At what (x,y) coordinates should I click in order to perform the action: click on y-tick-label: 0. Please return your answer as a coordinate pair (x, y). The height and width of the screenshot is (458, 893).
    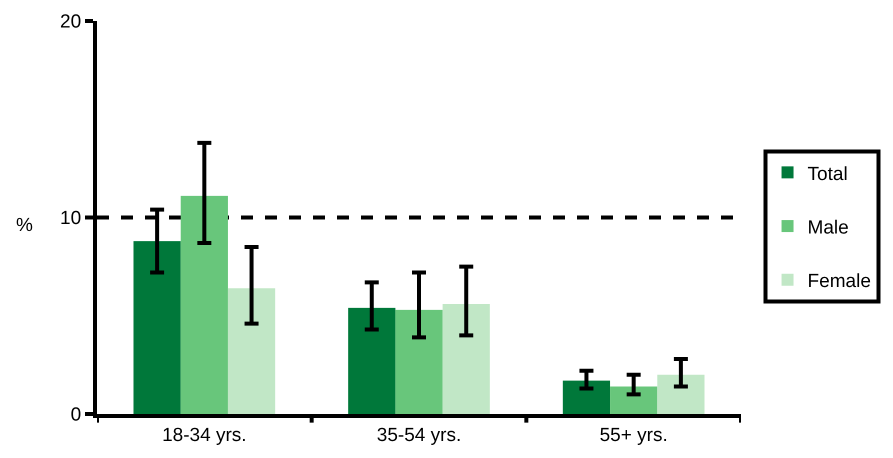
    Looking at the image, I should click on (76, 415).